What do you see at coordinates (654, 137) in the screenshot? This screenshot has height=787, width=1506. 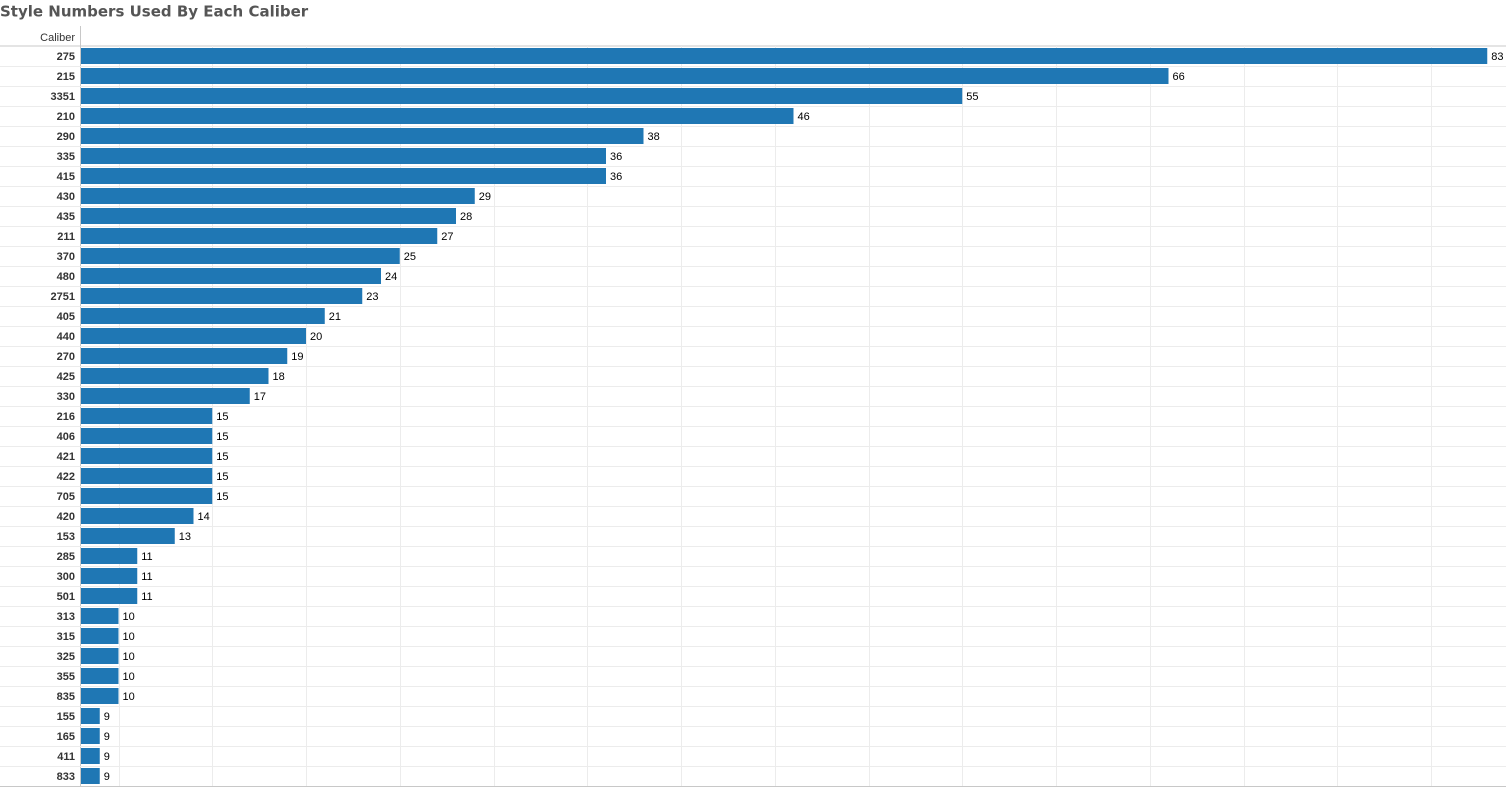 I see `data-label: 38` at bounding box center [654, 137].